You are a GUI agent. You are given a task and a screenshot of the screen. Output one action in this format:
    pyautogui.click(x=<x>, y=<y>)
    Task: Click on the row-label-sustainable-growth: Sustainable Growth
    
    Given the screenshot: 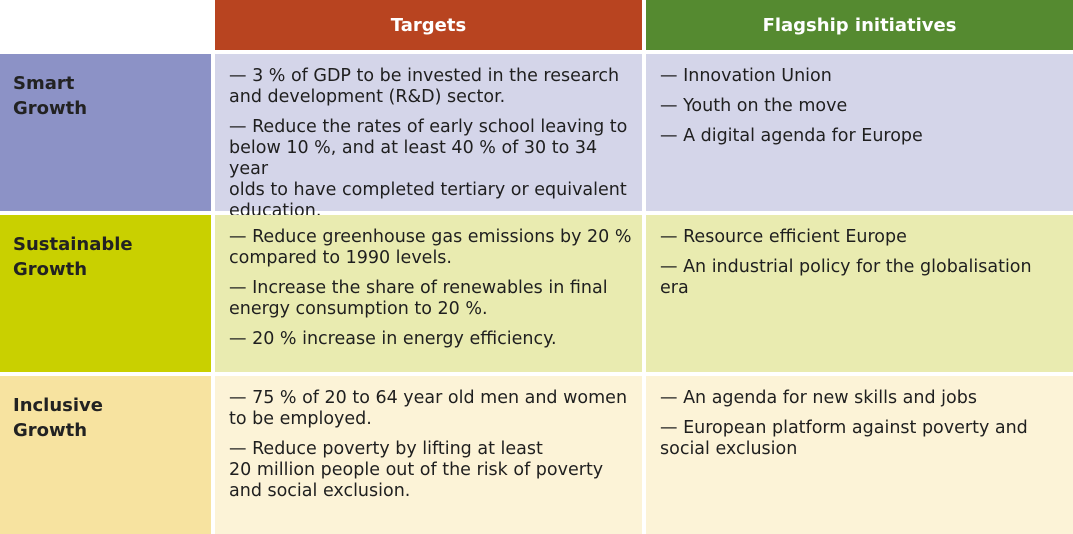 What is the action you would take?
    pyautogui.click(x=105, y=293)
    